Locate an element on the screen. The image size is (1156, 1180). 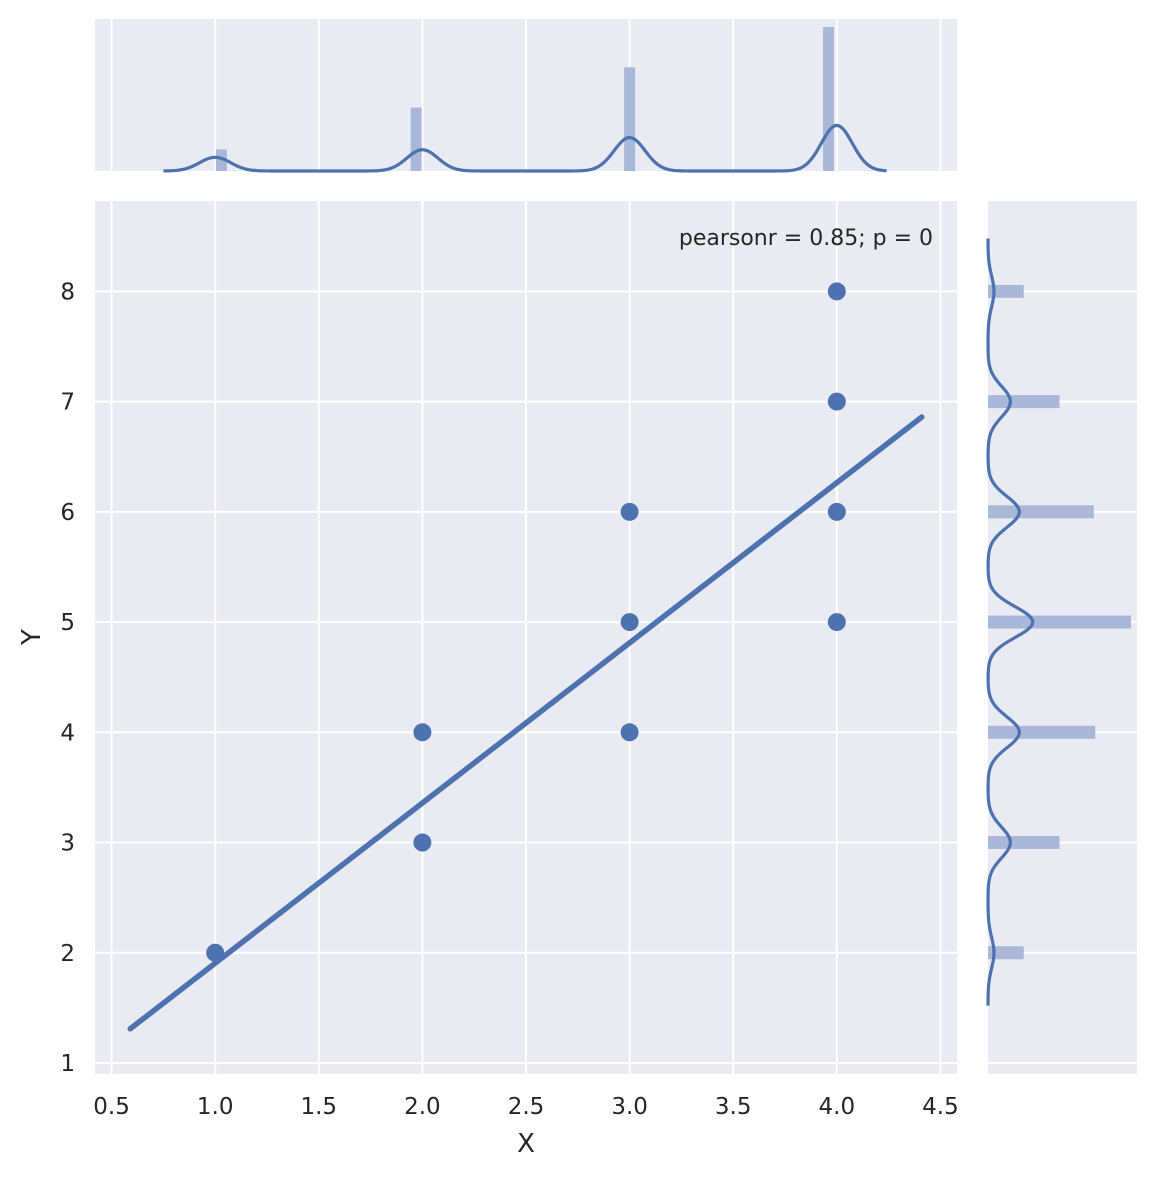
x-tick-label: 0.5 is located at coordinates (111, 1107).